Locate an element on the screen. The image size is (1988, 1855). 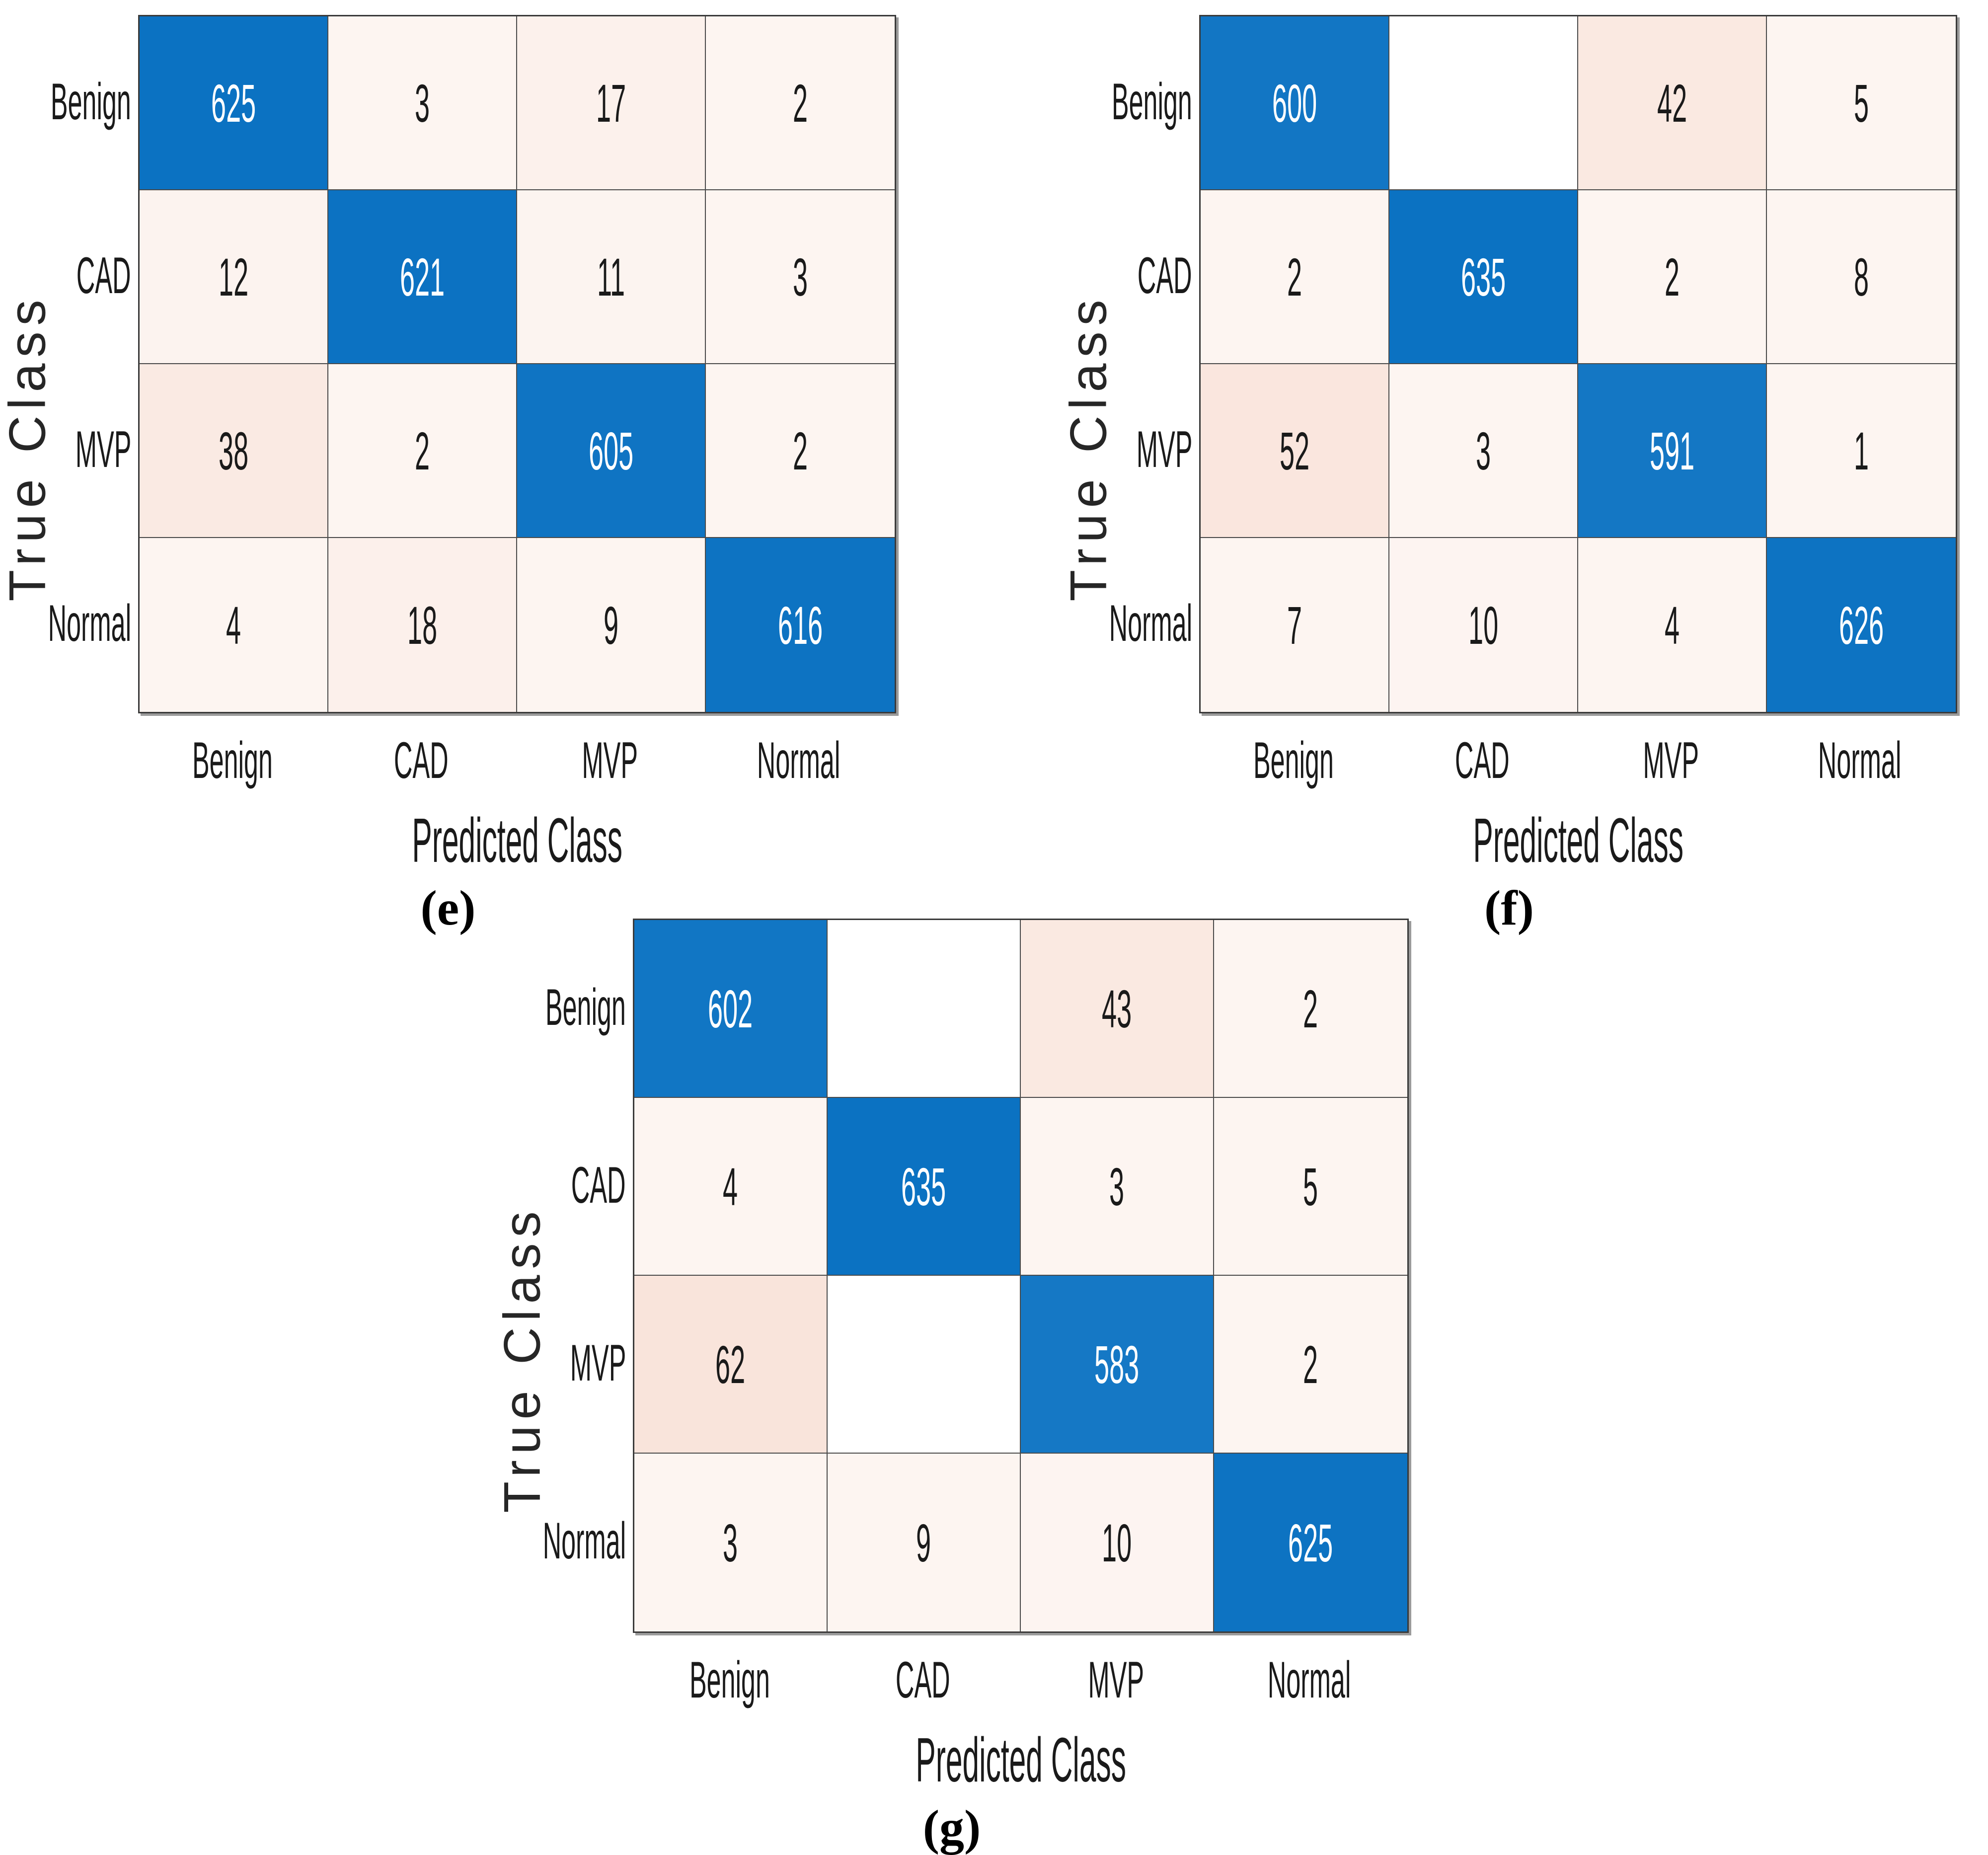
panel-g-row-labels: Benign CAD MVP Normal is located at coordinates (588, 1359).